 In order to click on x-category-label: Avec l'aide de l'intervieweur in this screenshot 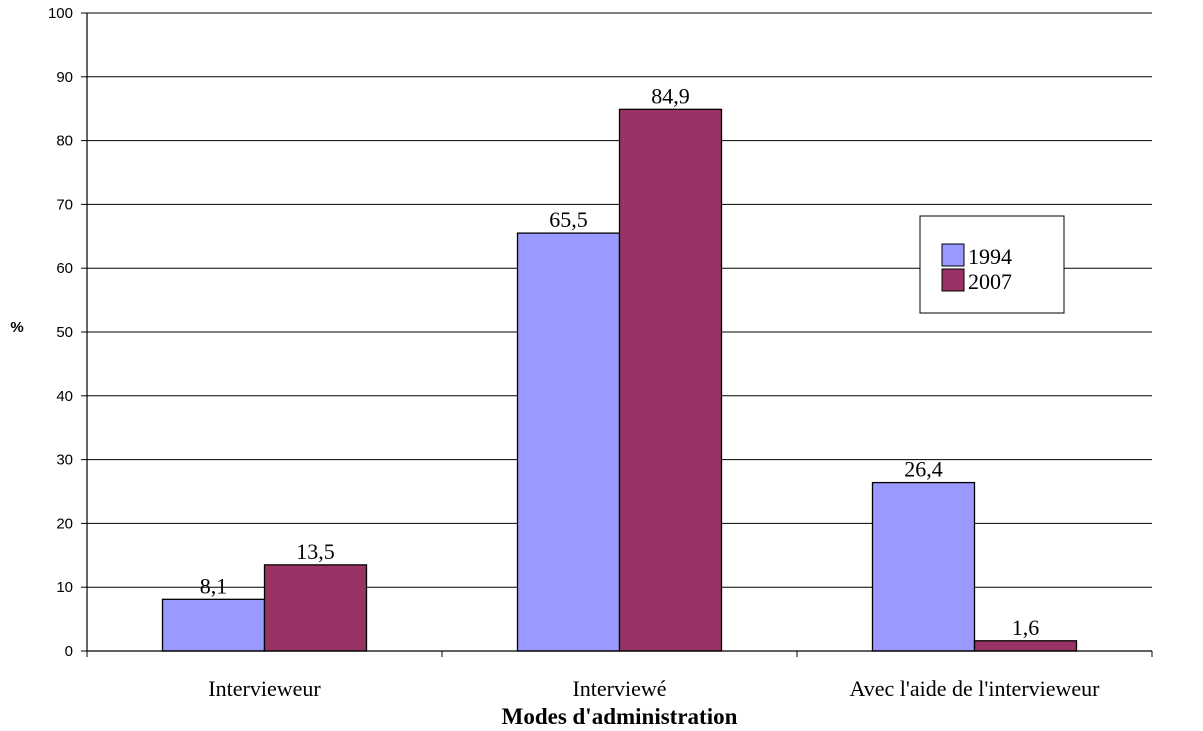, I will do `click(974, 688)`.